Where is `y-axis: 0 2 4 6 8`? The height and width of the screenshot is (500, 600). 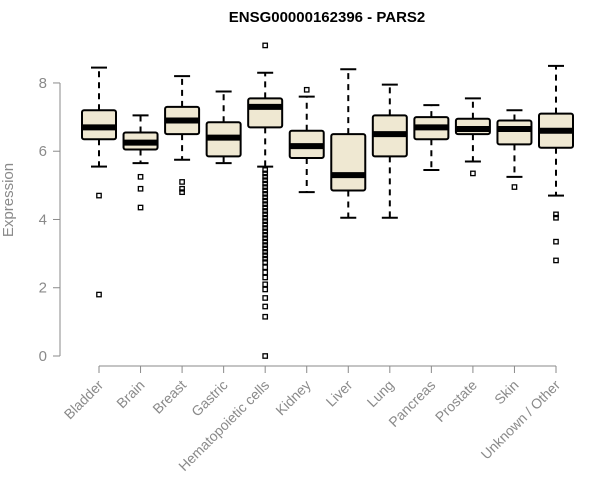
y-axis: 0 2 4 6 8 is located at coordinates (50, 220).